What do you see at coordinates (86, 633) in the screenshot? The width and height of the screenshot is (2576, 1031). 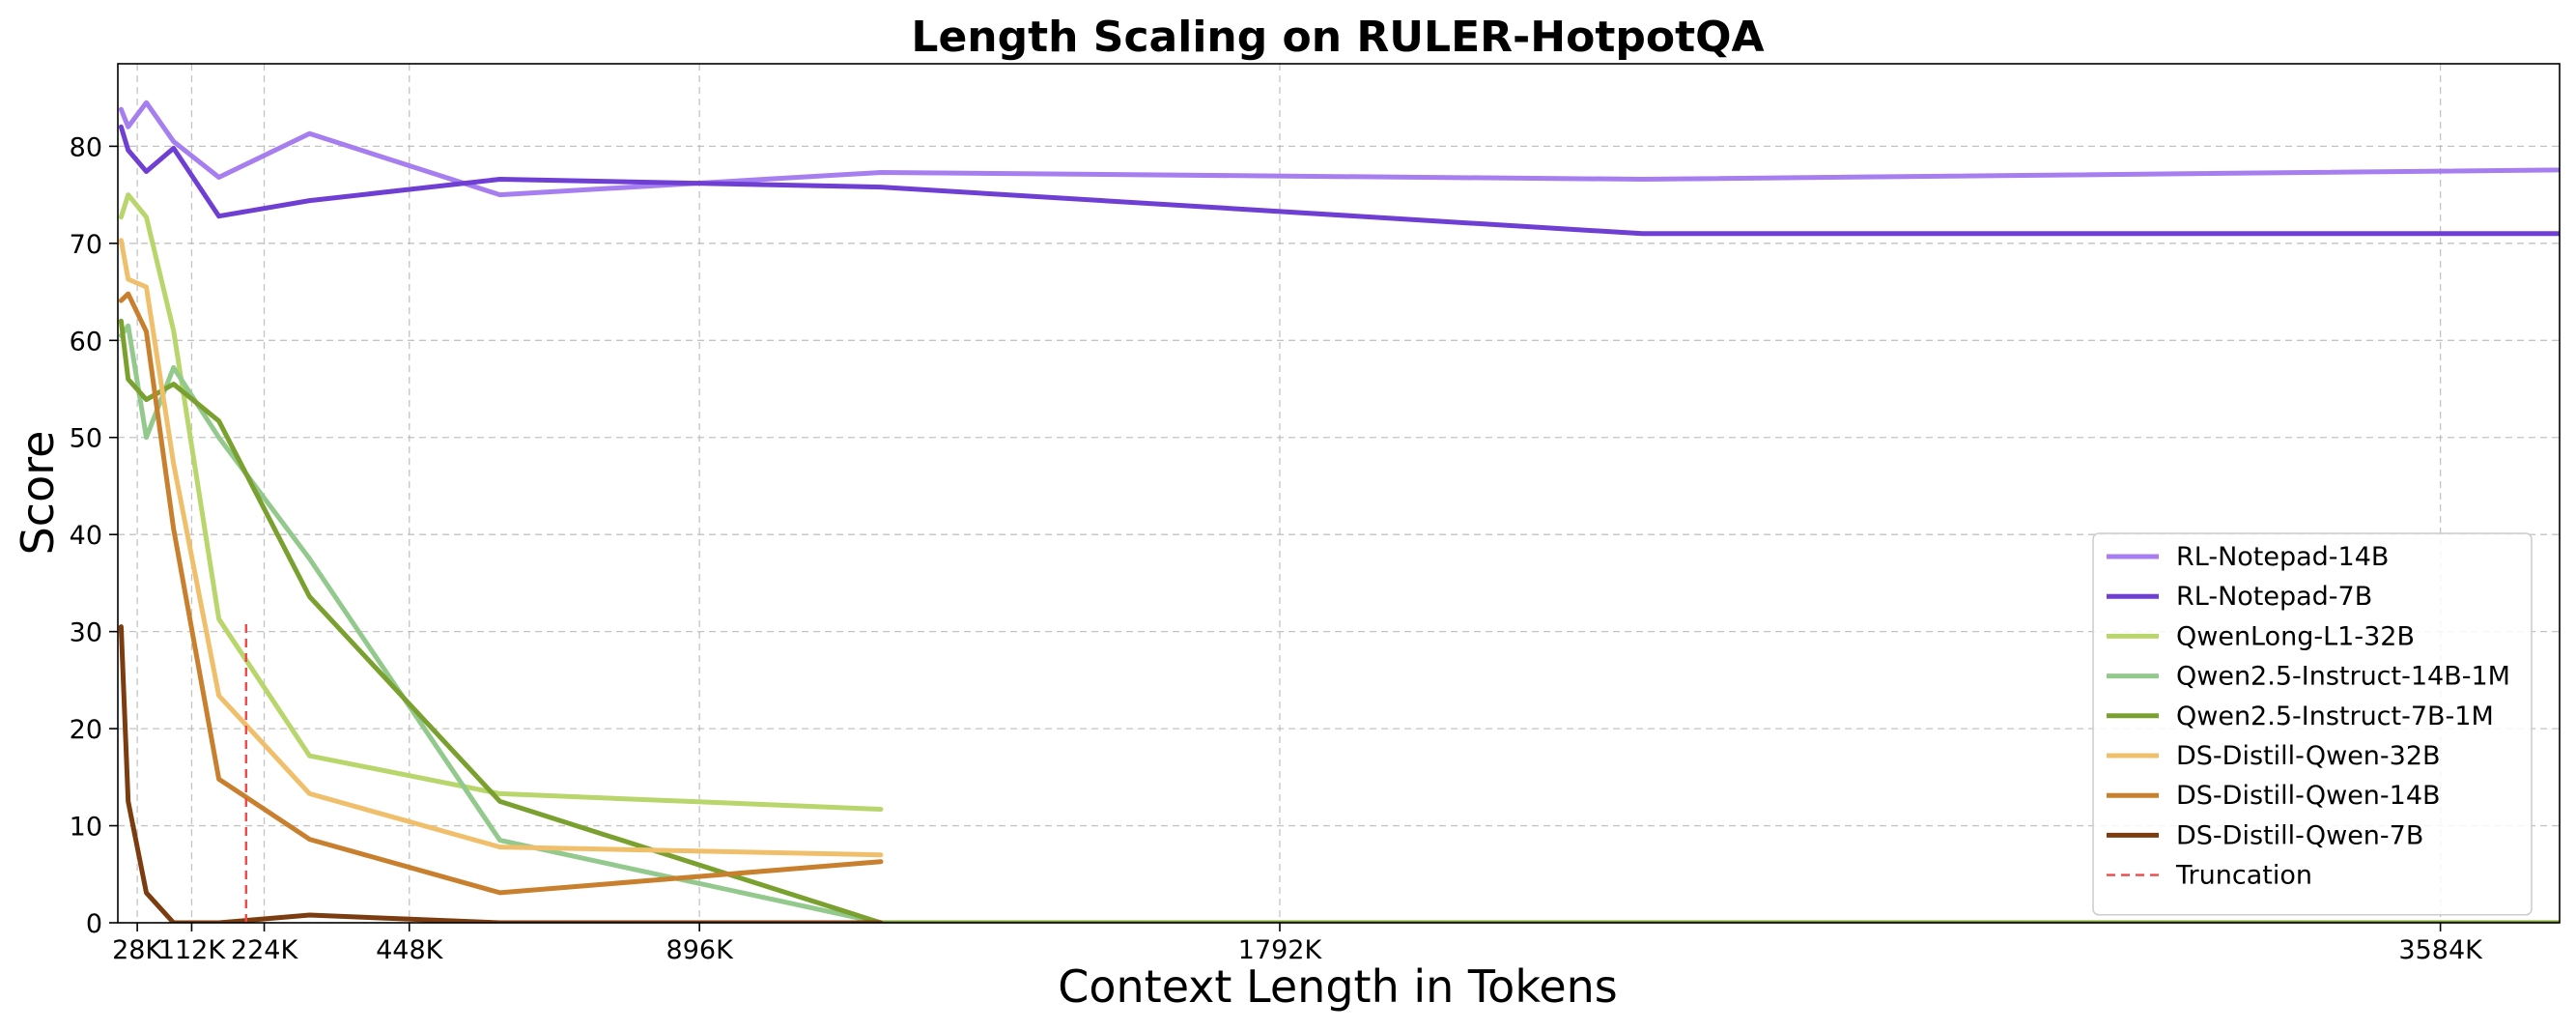 I see `y-tick-label: 30` at bounding box center [86, 633].